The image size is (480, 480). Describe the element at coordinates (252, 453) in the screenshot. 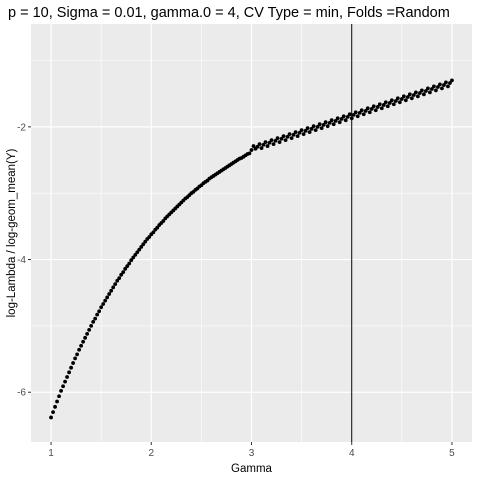

I see `x-tick-label: 3` at that location.